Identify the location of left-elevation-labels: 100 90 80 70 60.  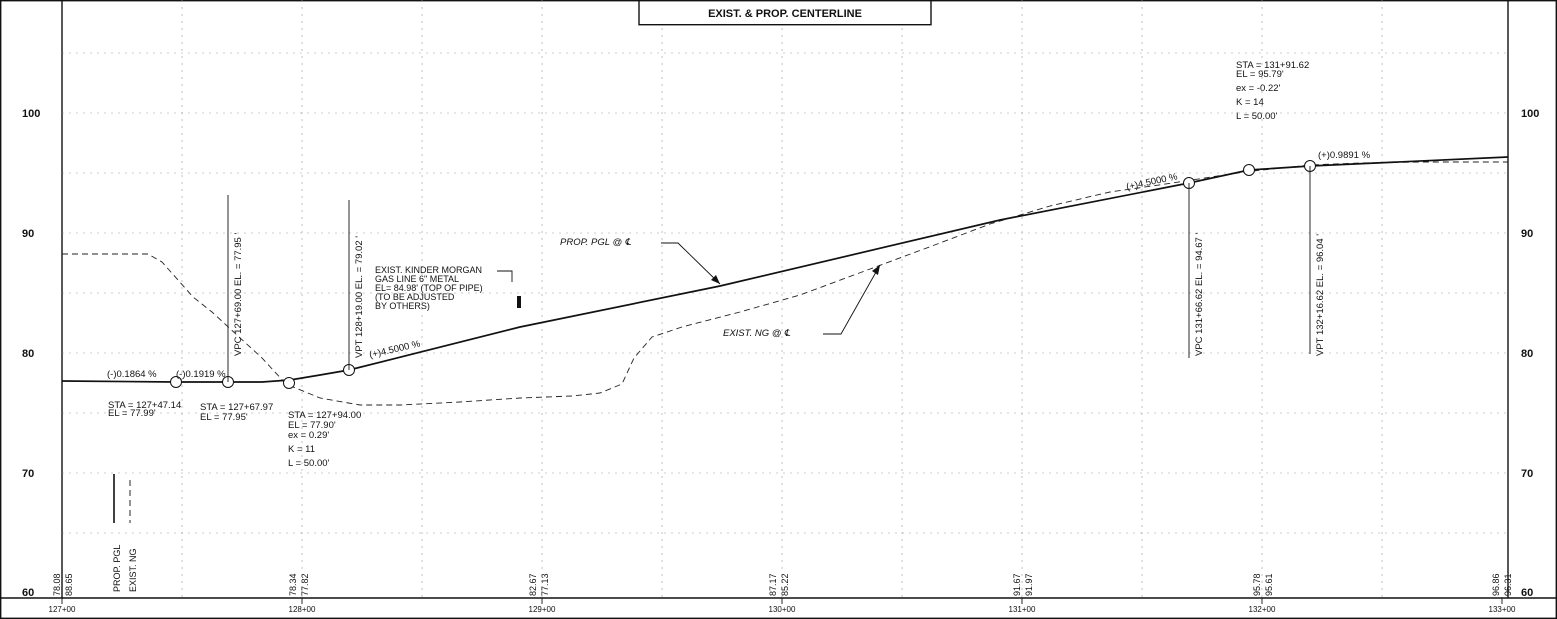
(31, 353).